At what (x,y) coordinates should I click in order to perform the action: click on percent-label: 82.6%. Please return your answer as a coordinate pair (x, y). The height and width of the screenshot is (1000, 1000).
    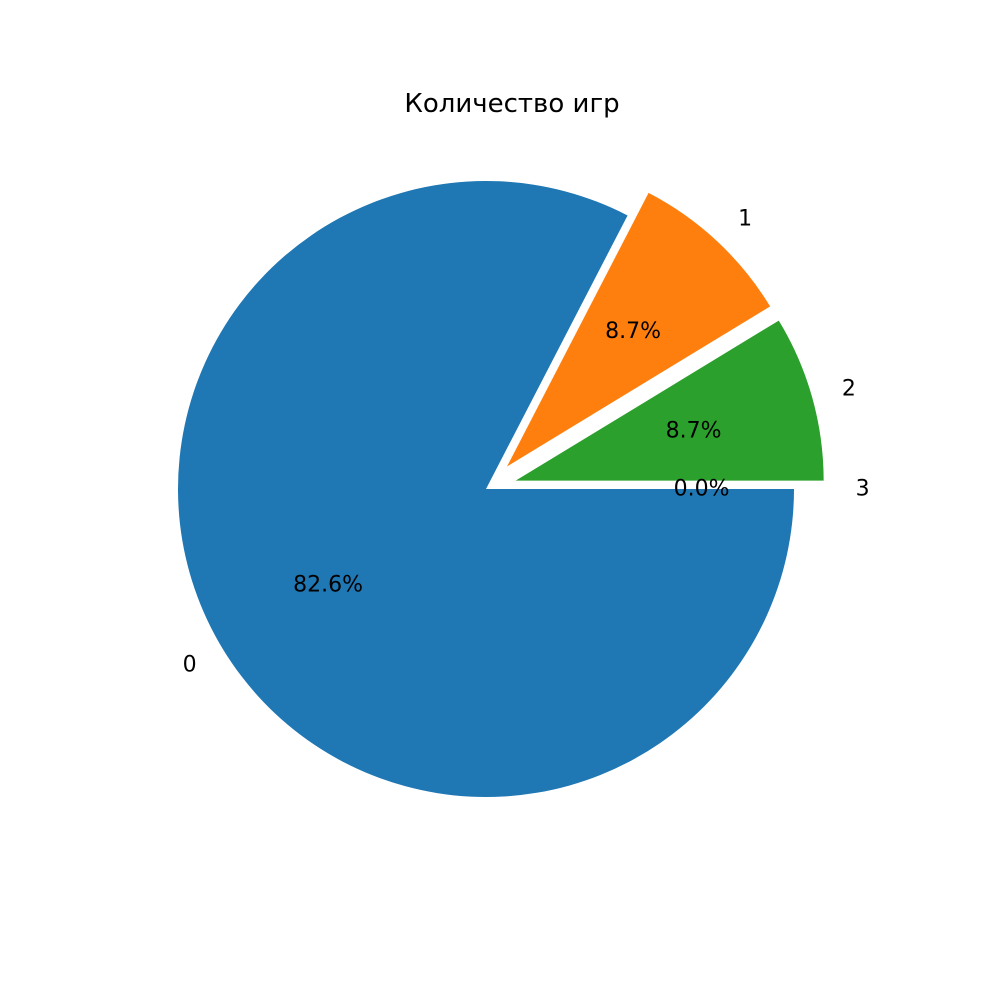
    Looking at the image, I should click on (328, 585).